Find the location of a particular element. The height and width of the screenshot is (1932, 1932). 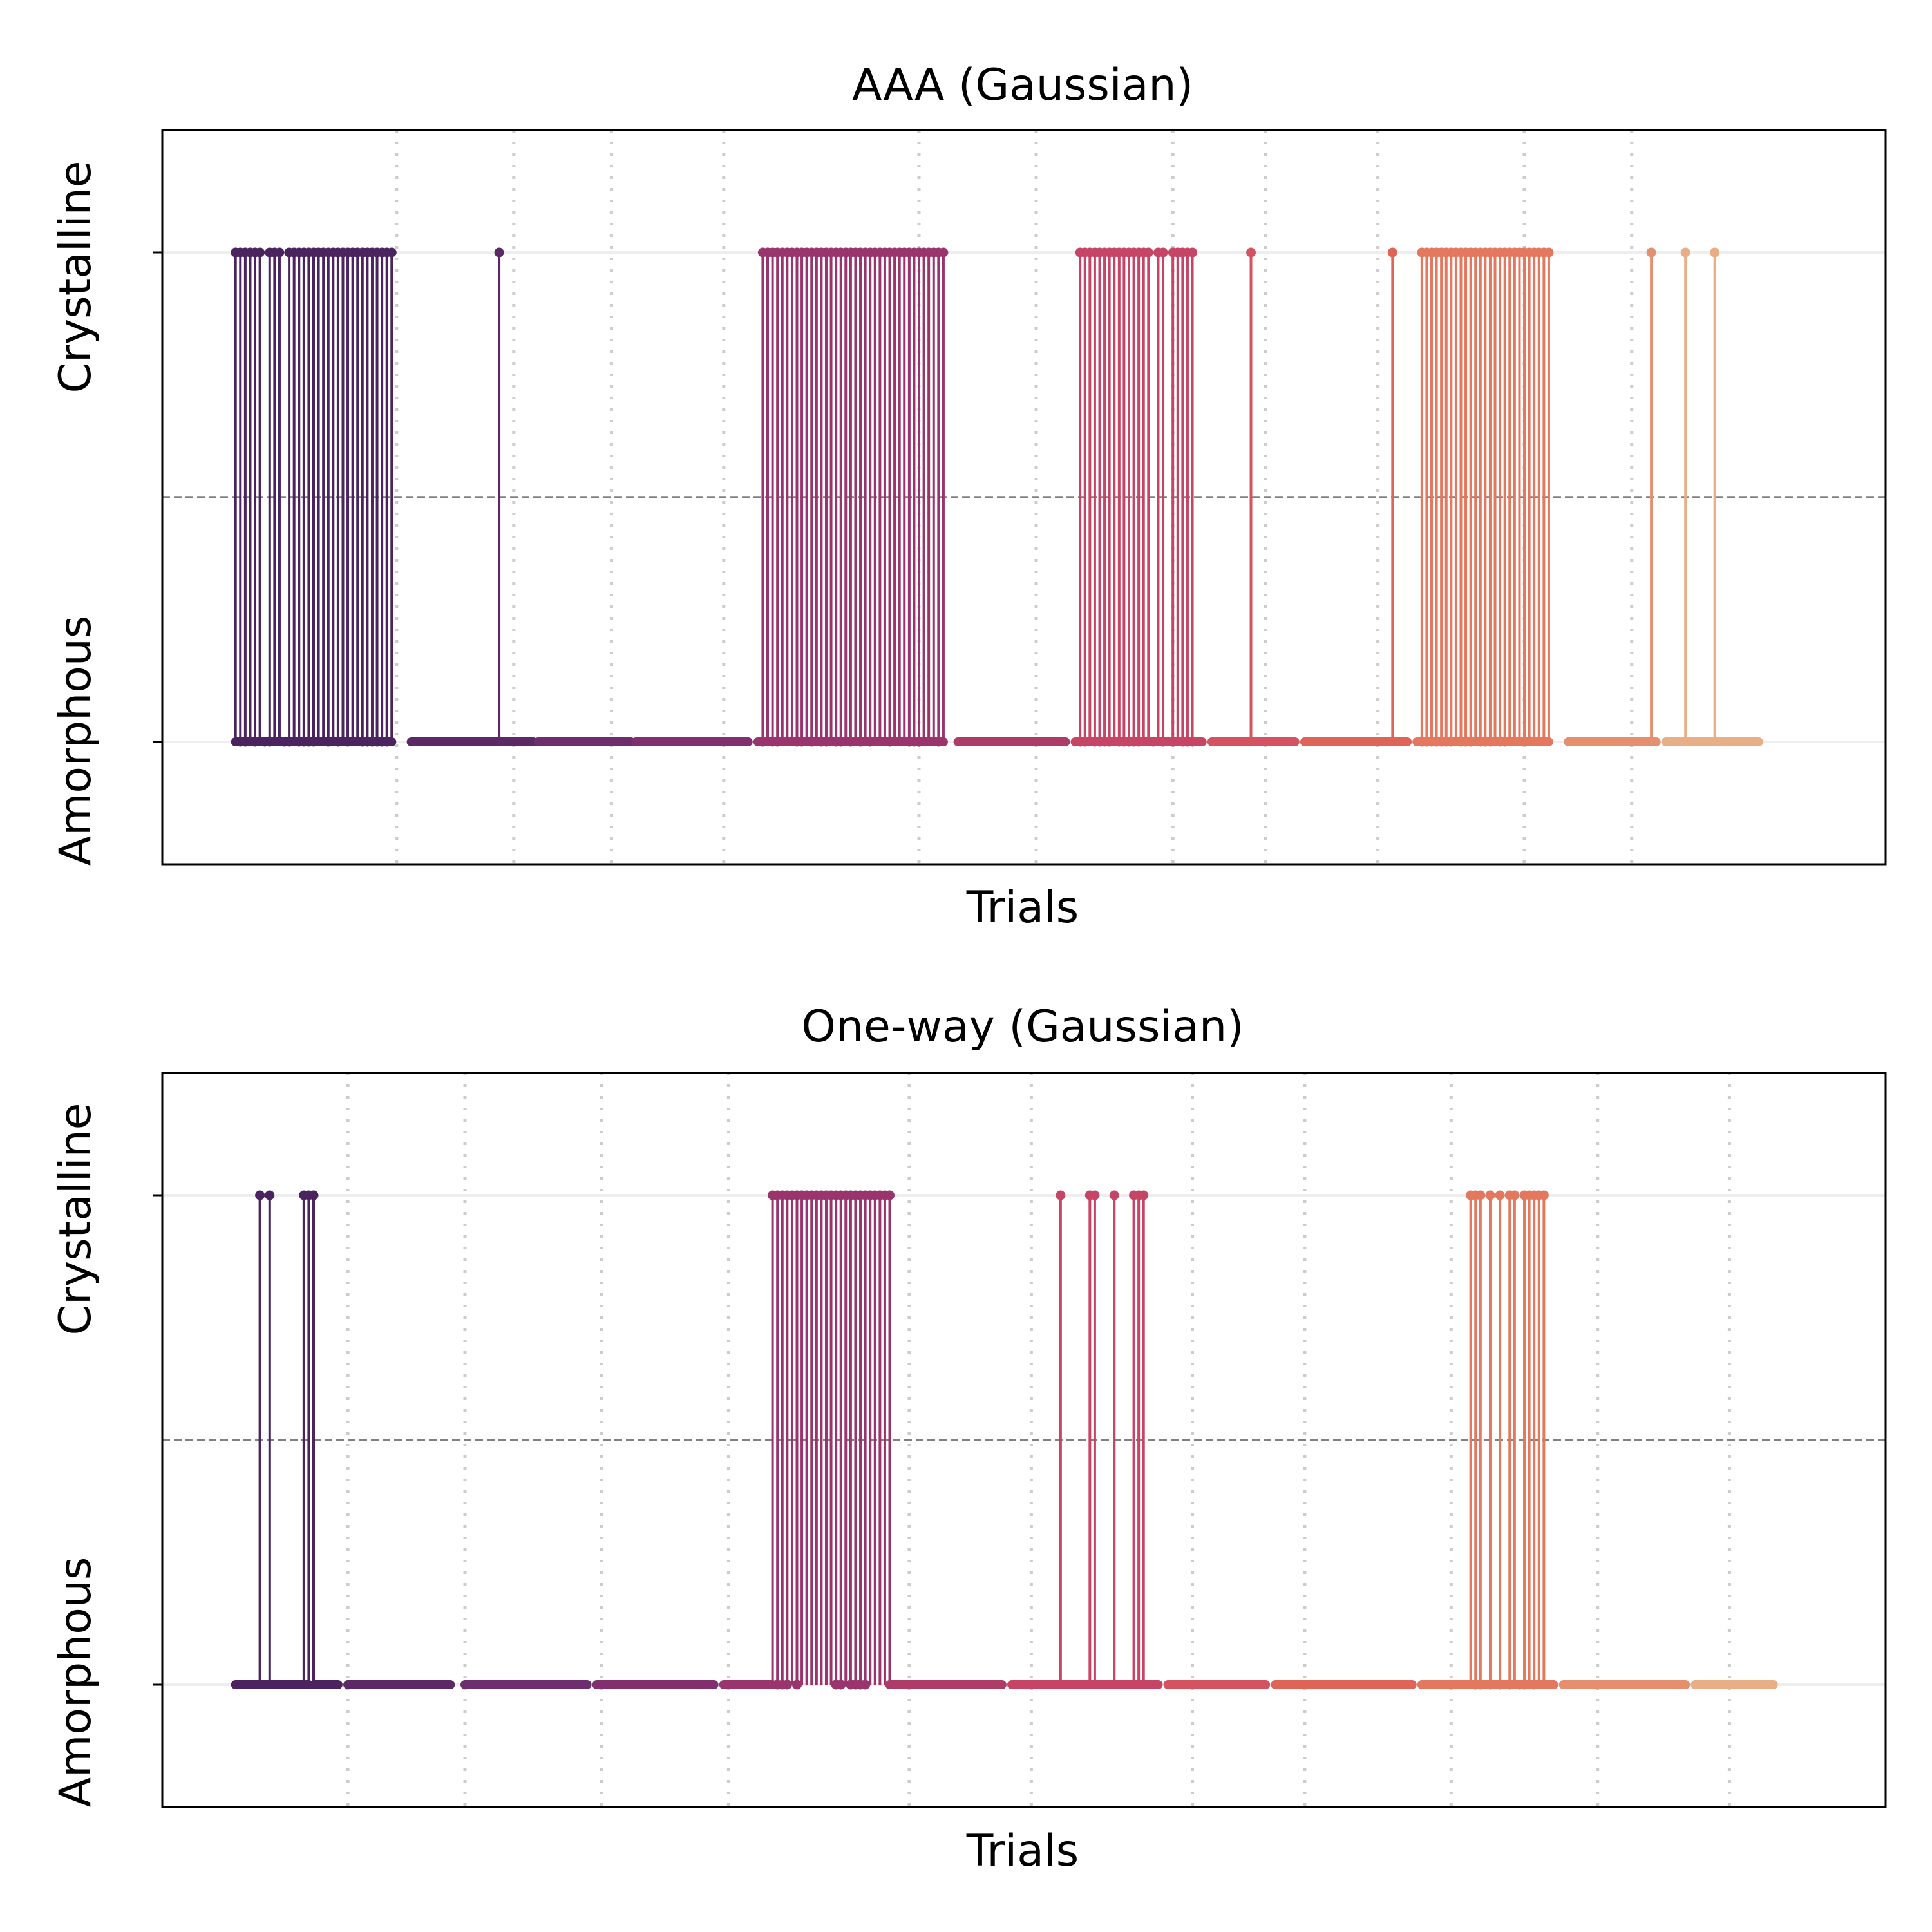

panel-title: AAA (Gaussian) is located at coordinates (1022, 85).